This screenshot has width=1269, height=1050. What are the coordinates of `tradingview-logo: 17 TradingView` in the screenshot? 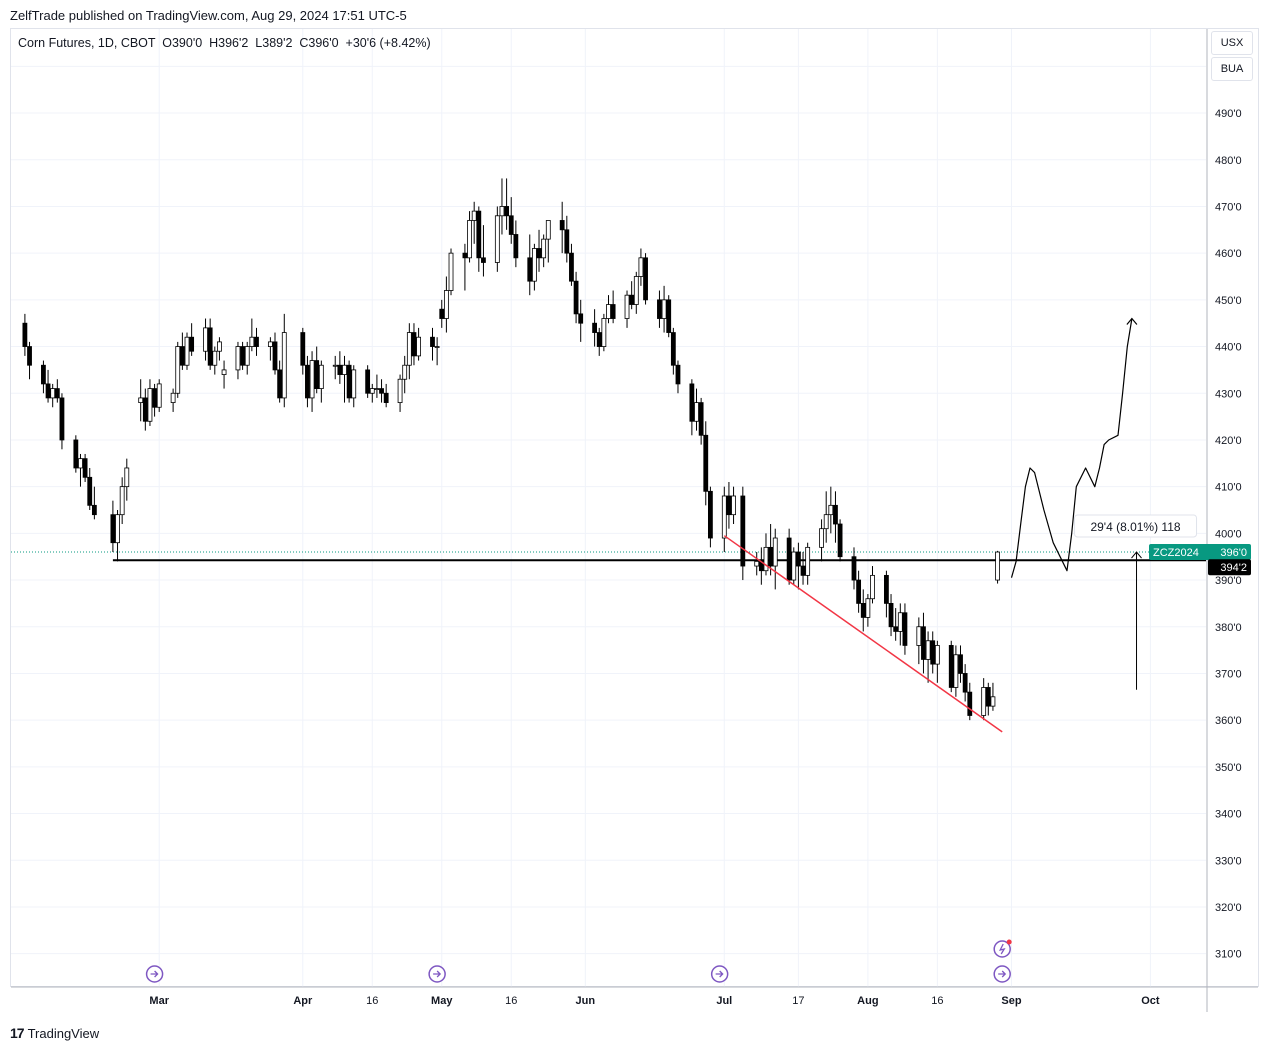 It's located at (54, 1033).